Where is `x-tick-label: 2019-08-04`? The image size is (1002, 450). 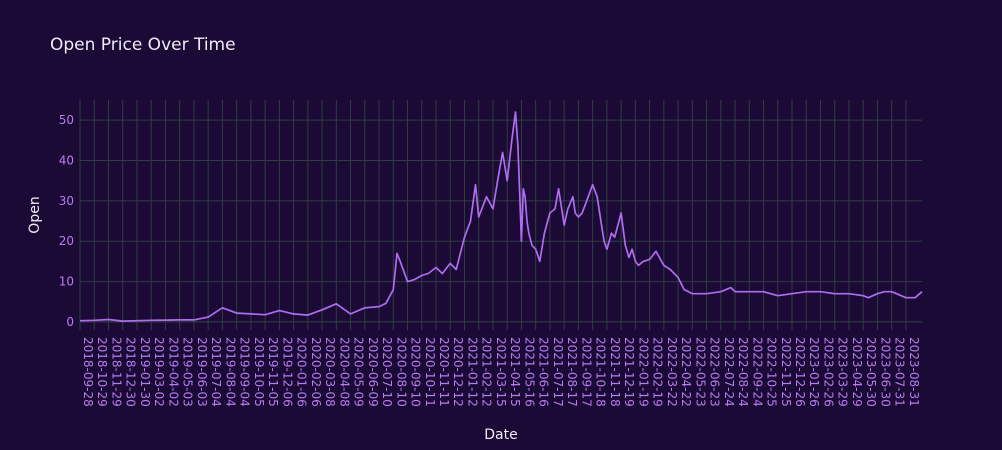
x-tick-label: 2019-08-04 is located at coordinates (230, 372).